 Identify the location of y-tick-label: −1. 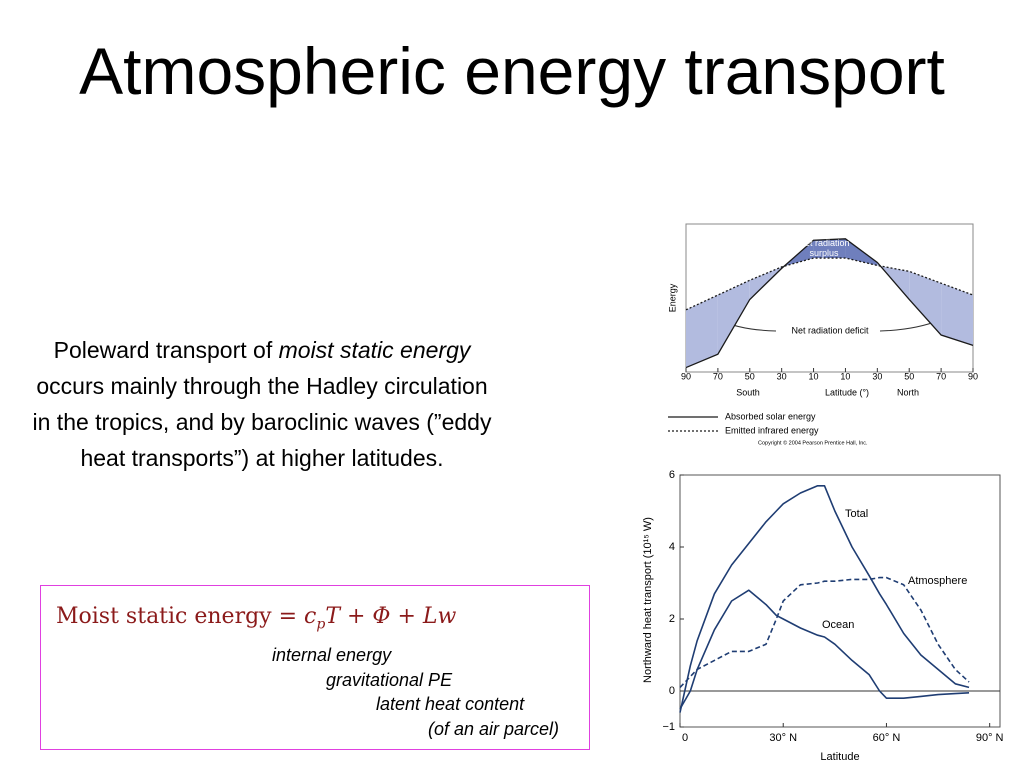
(668, 727).